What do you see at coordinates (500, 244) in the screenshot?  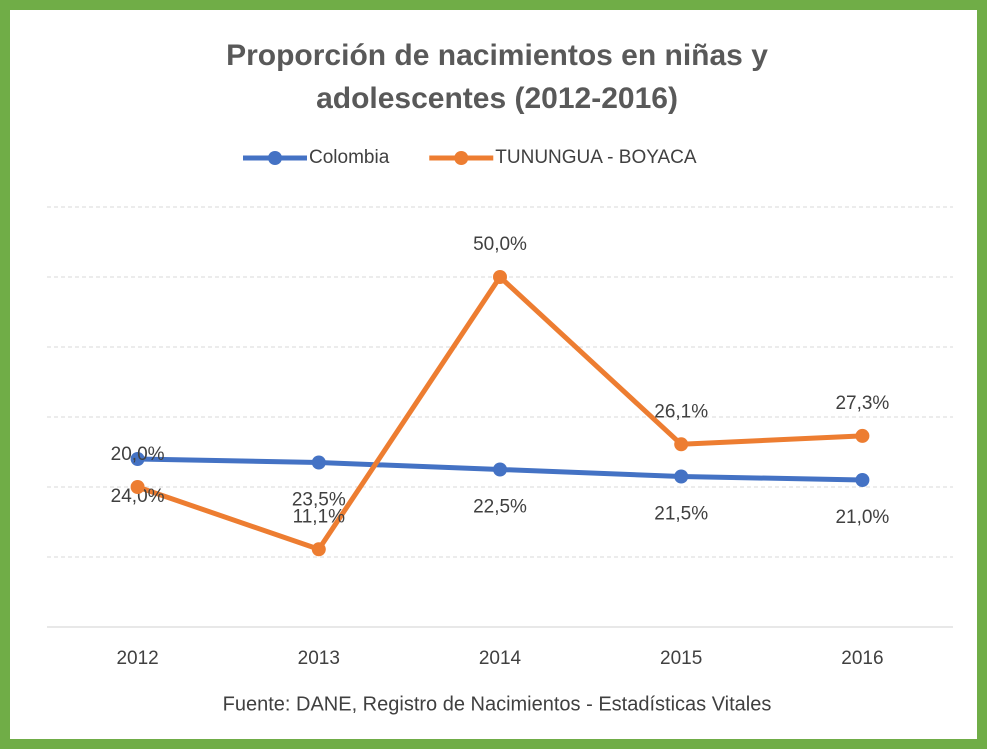 I see `data-label: 50,0%` at bounding box center [500, 244].